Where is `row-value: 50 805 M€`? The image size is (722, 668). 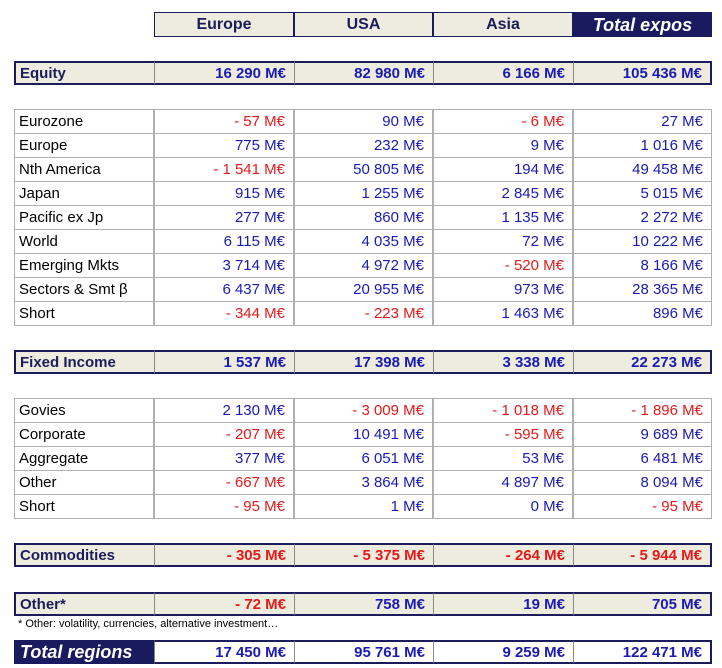 row-value: 50 805 M€ is located at coordinates (363, 169).